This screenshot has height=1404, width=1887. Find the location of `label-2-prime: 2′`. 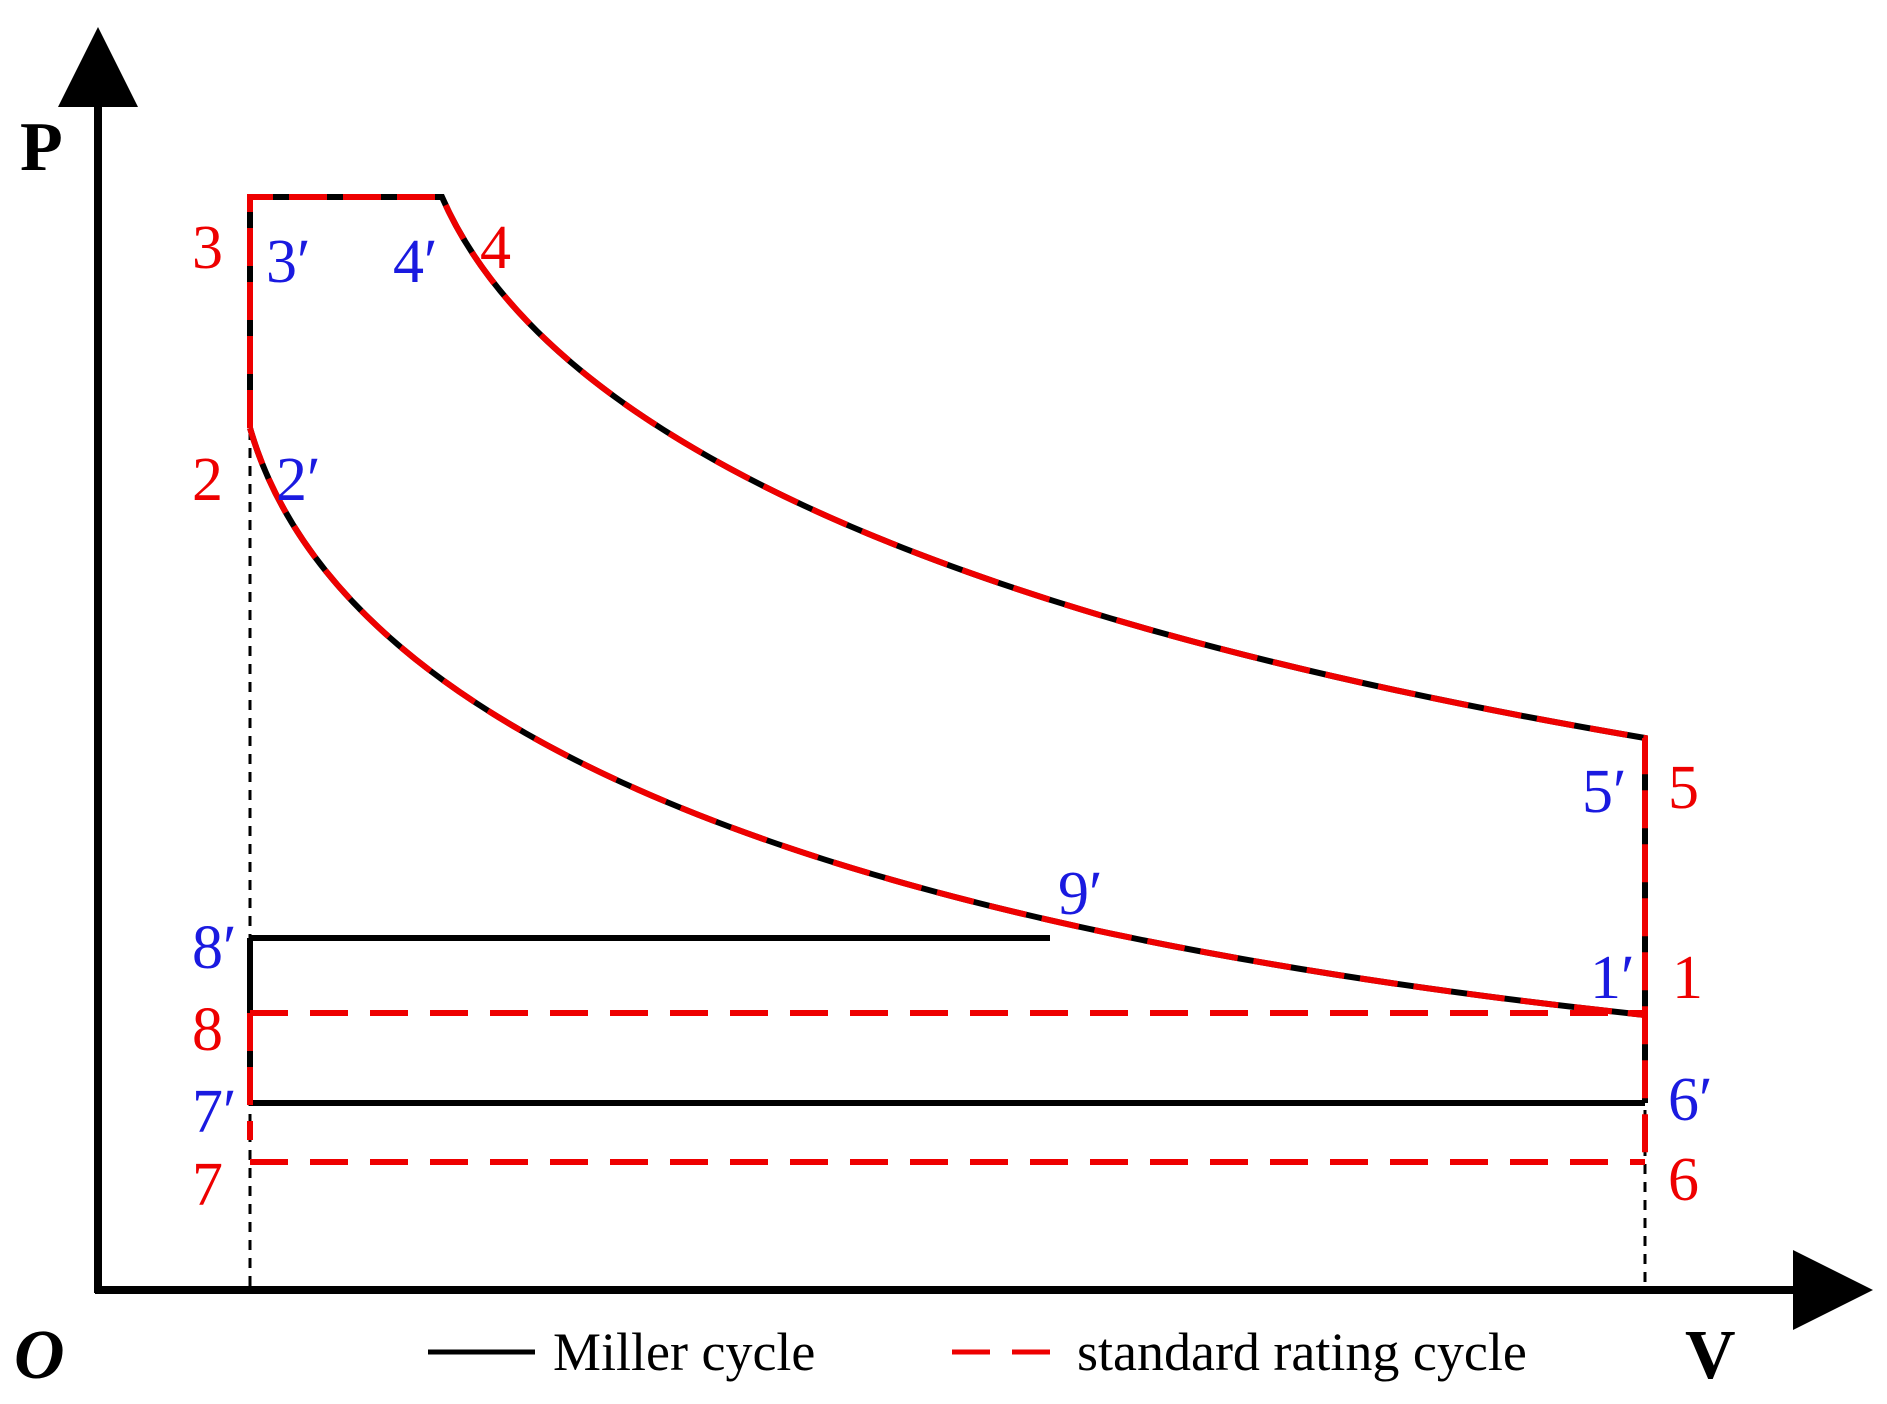

label-2-prime: 2′ is located at coordinates (298, 480).